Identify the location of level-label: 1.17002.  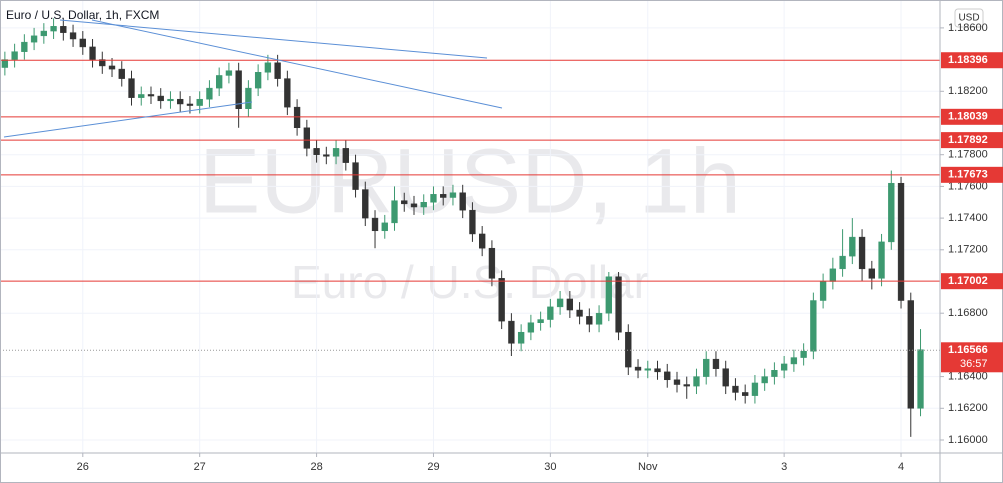
(968, 281).